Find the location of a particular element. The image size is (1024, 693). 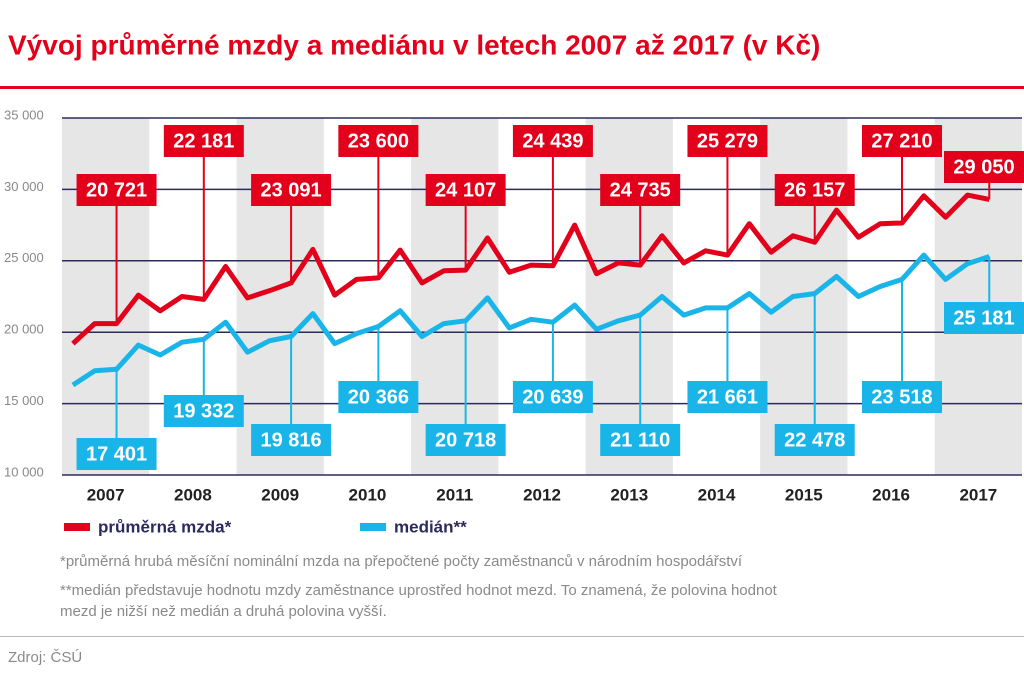

annotation-label: 24 439 is located at coordinates (552, 141).